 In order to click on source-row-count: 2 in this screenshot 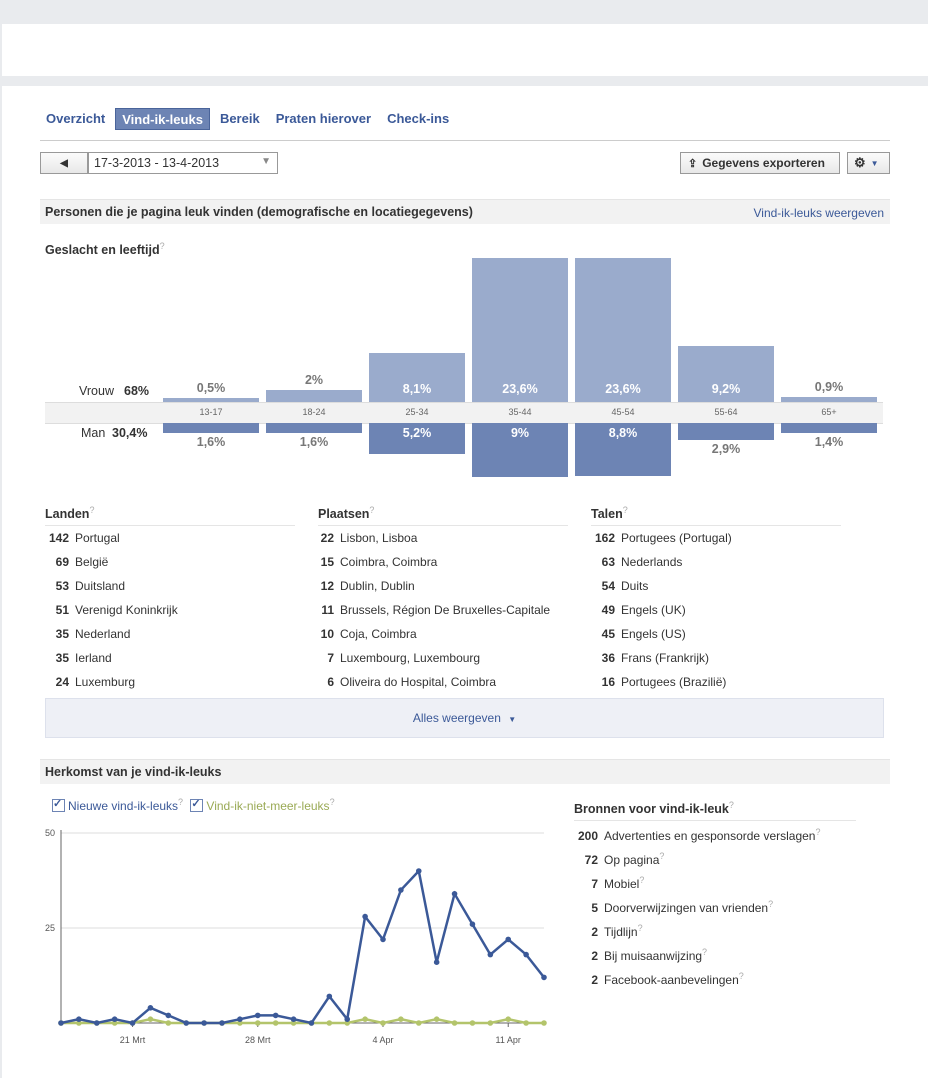, I will do `click(594, 980)`.